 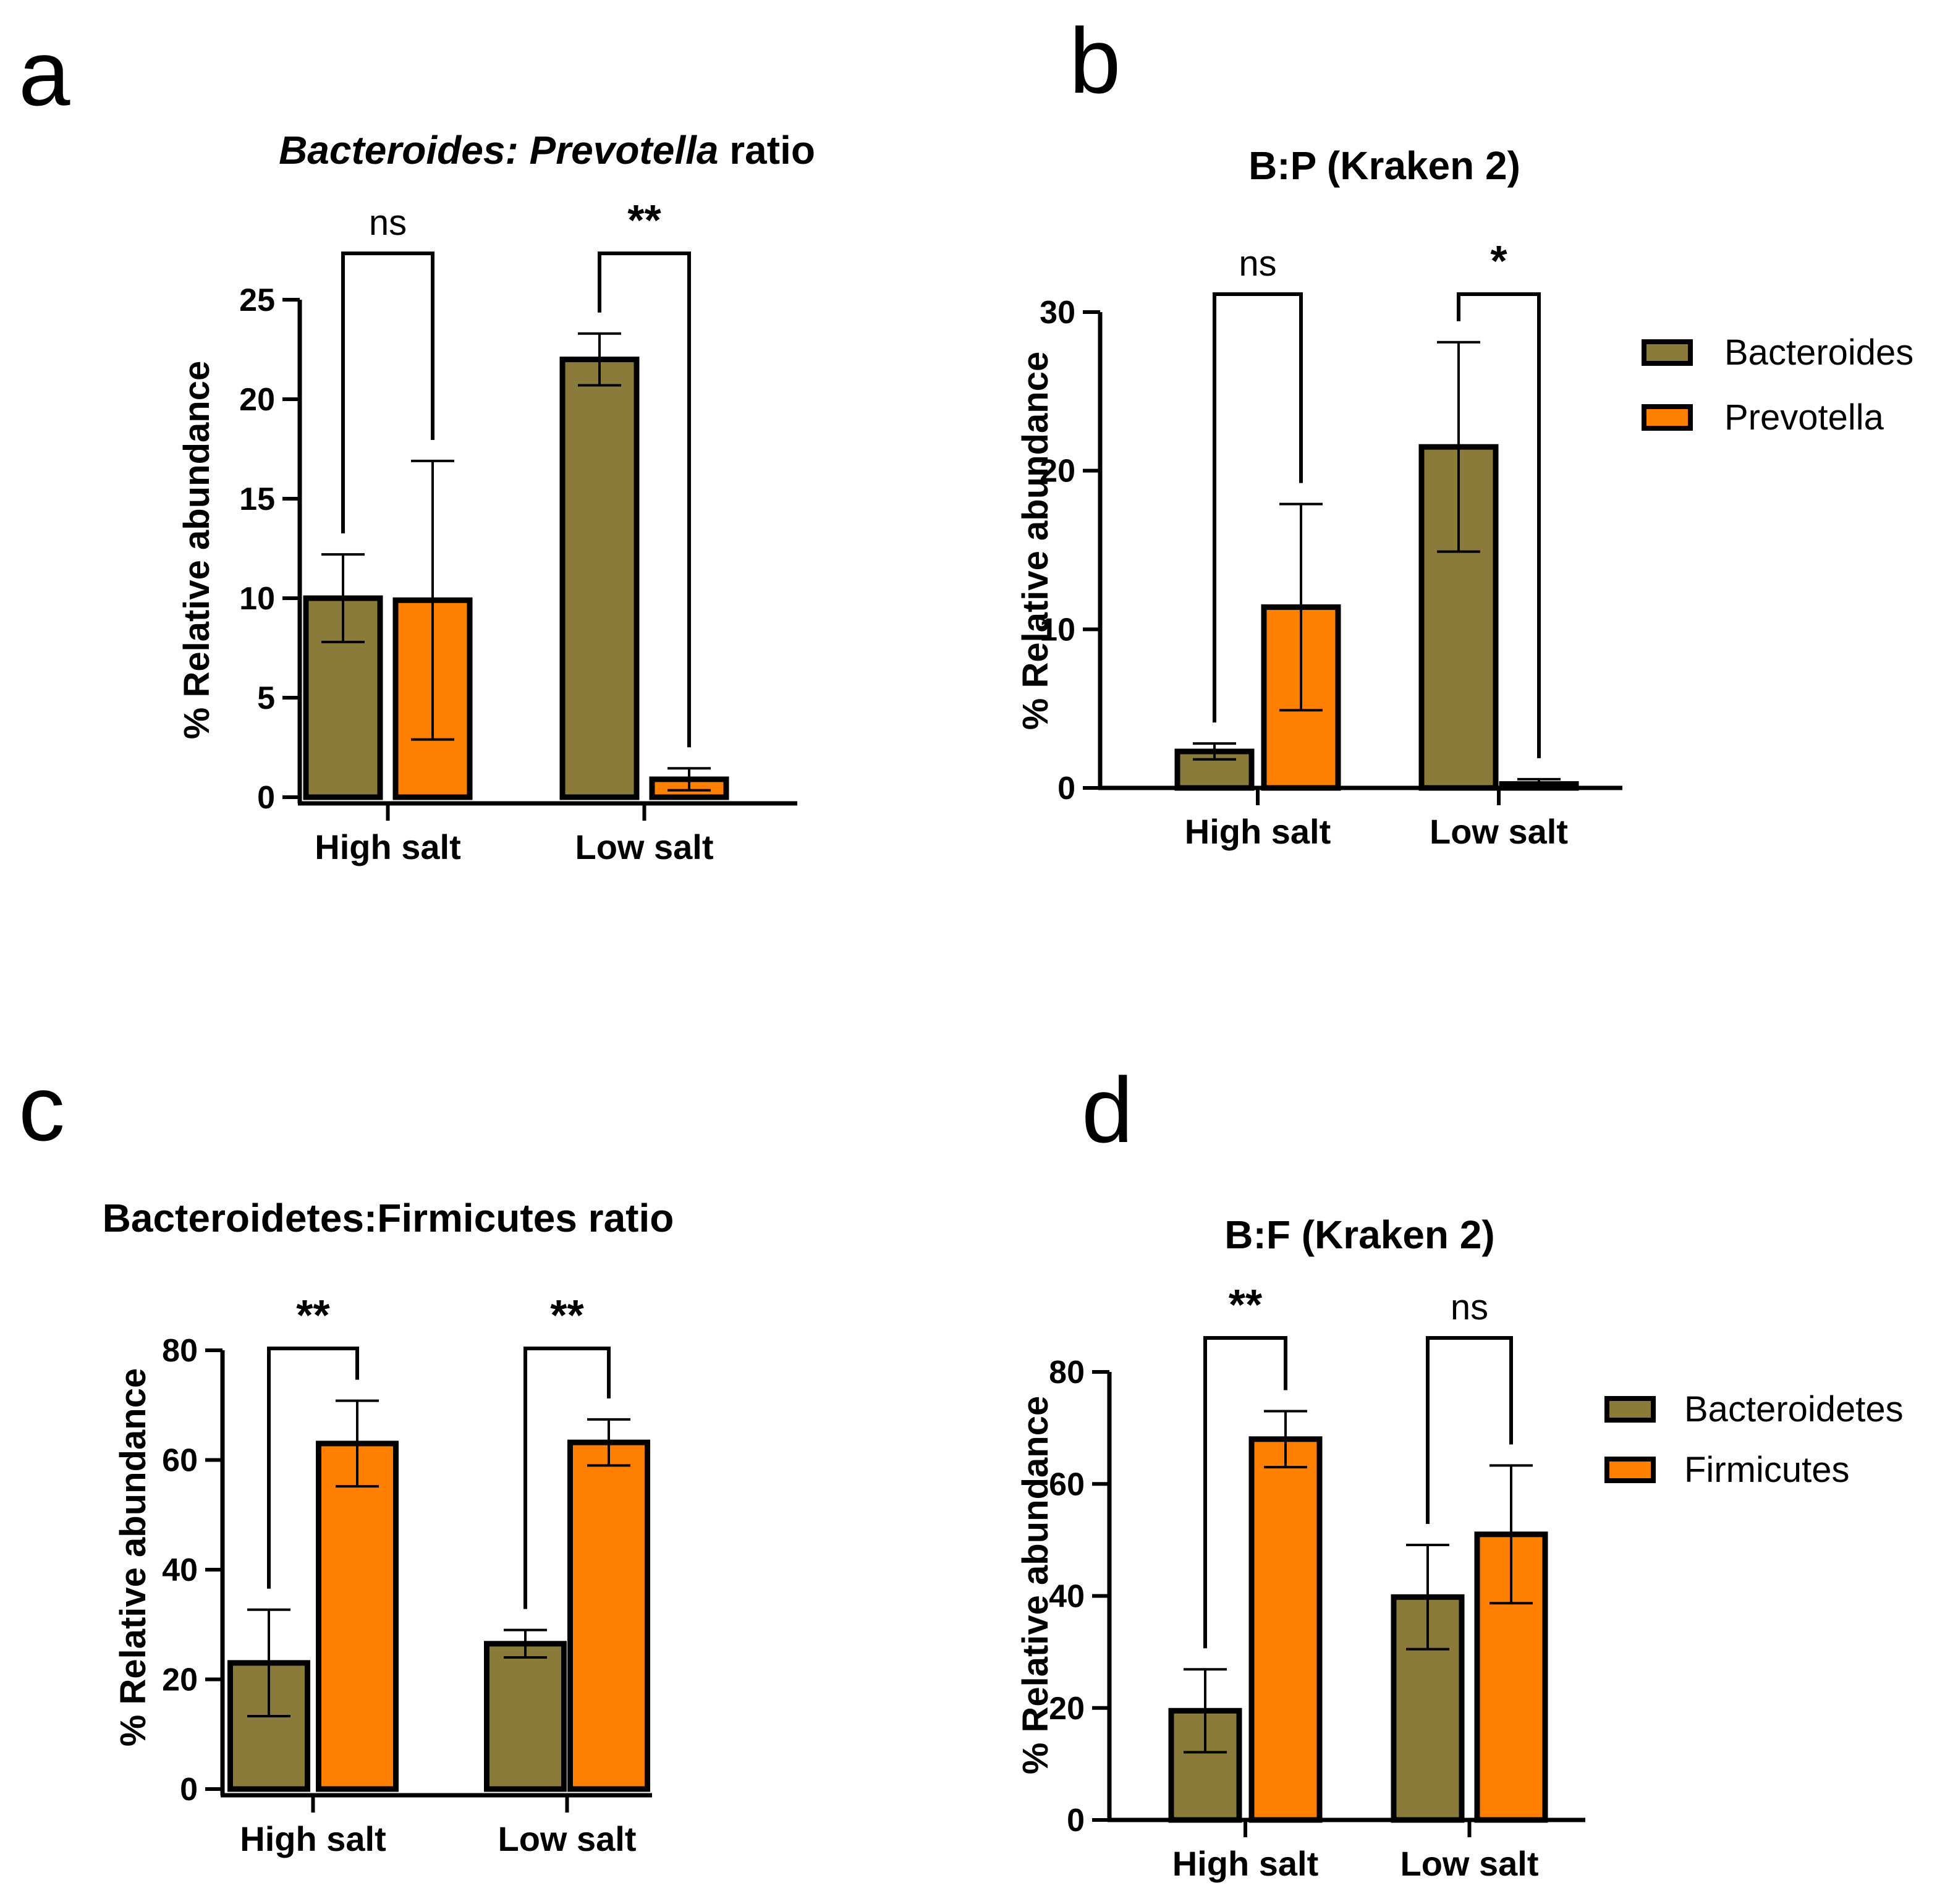 I want to click on y-tick-label-d: 0, so click(x=1076, y=1820).